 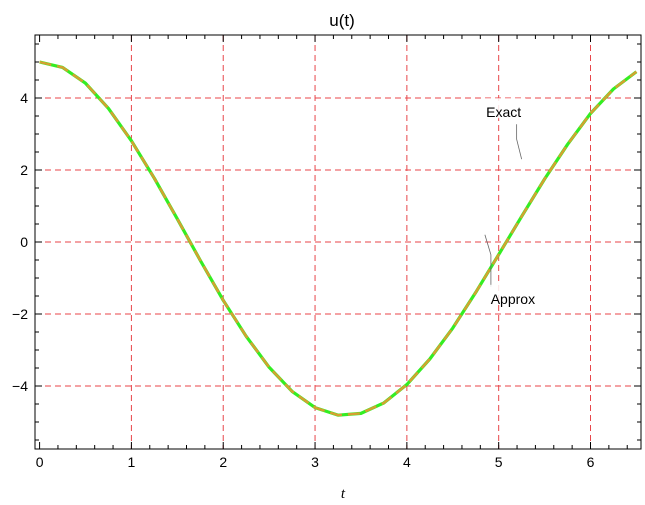 What do you see at coordinates (223, 462) in the screenshot?
I see `x-tick-label: 2` at bounding box center [223, 462].